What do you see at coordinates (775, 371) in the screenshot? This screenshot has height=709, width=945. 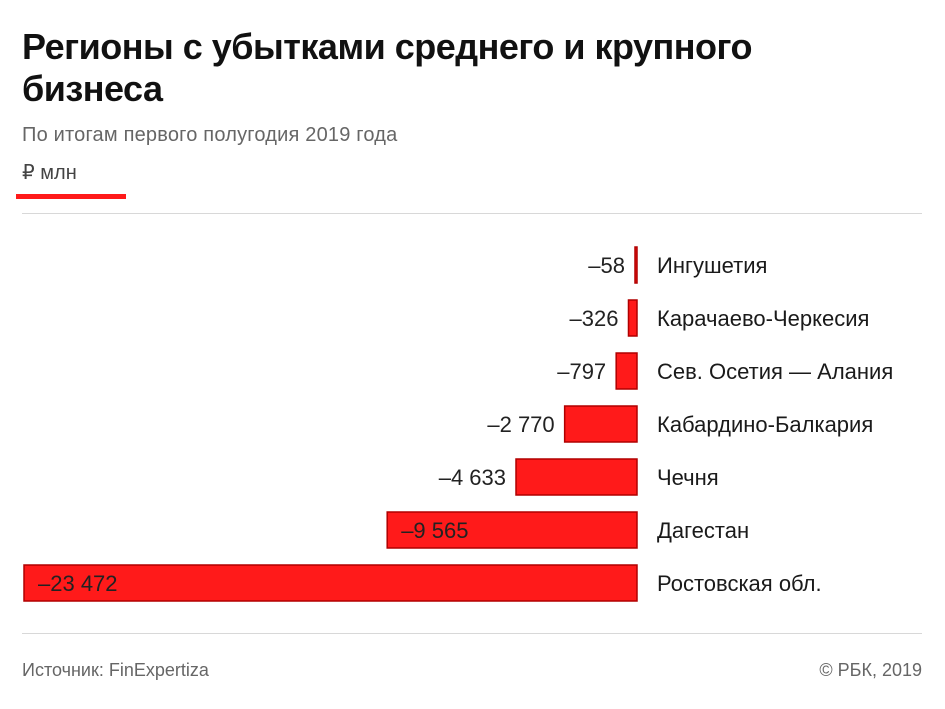 I see `category-label: Сев. Осетия — Алания` at bounding box center [775, 371].